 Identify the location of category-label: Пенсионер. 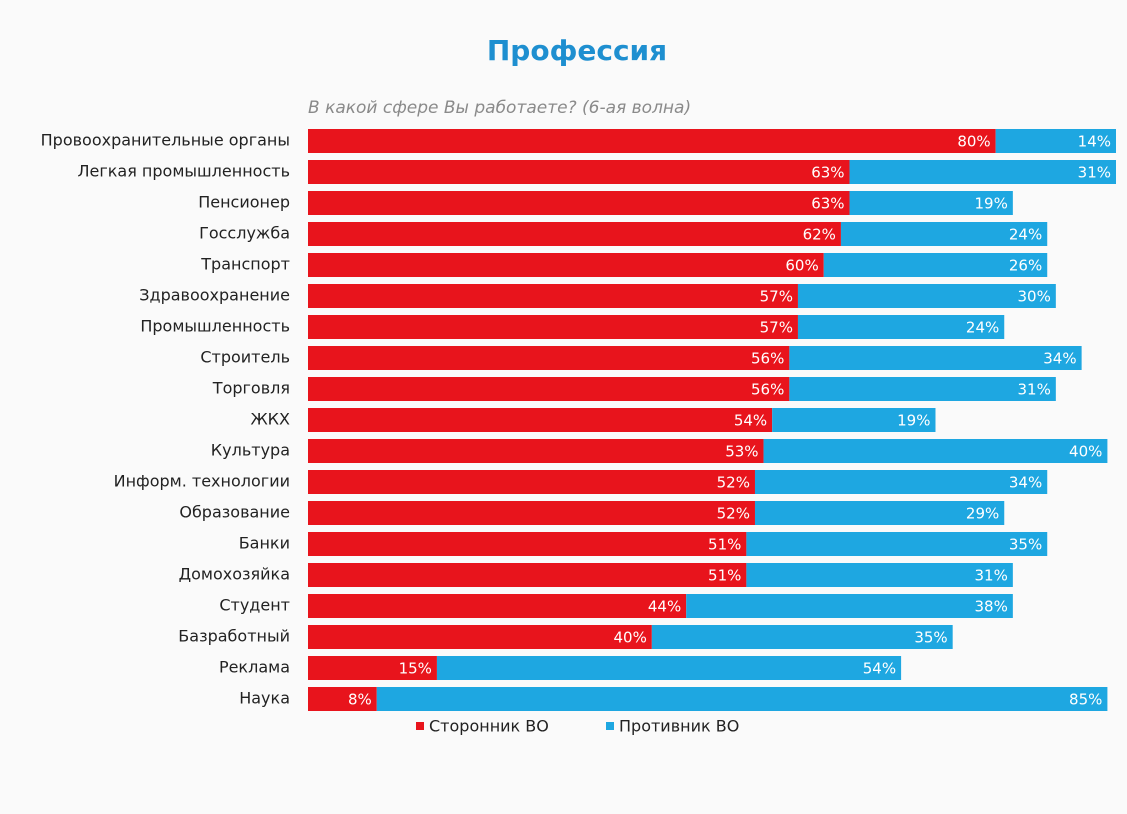
(244, 202).